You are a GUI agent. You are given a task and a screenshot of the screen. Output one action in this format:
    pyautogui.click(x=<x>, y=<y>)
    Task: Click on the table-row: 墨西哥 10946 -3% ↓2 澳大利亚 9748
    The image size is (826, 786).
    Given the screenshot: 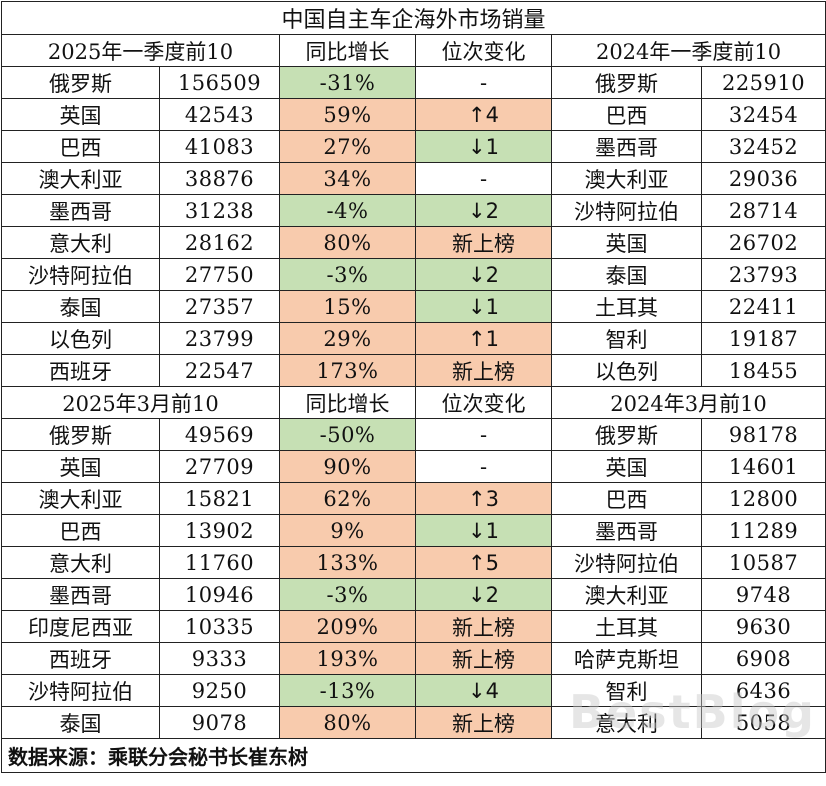 What is the action you would take?
    pyautogui.click(x=413, y=594)
    